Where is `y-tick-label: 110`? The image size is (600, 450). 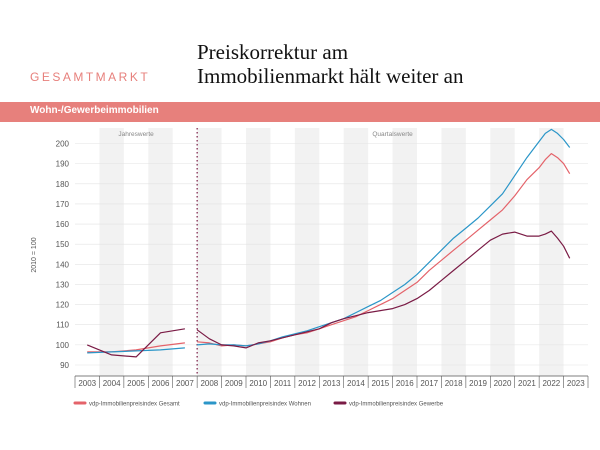 y-tick-label: 110 is located at coordinates (62, 325).